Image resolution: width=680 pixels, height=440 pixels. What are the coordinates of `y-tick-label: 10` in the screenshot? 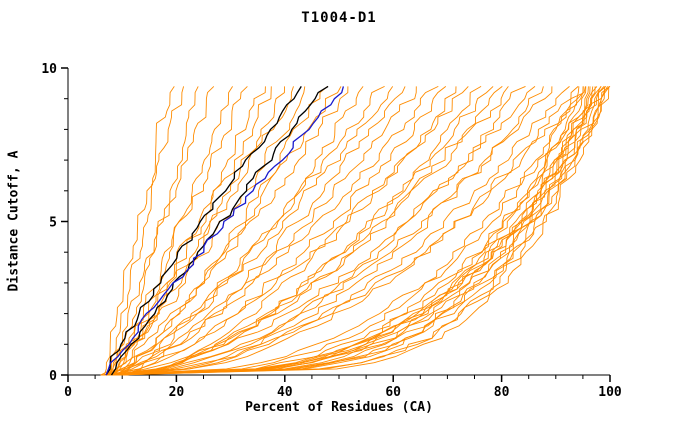 It's located at (49, 69).